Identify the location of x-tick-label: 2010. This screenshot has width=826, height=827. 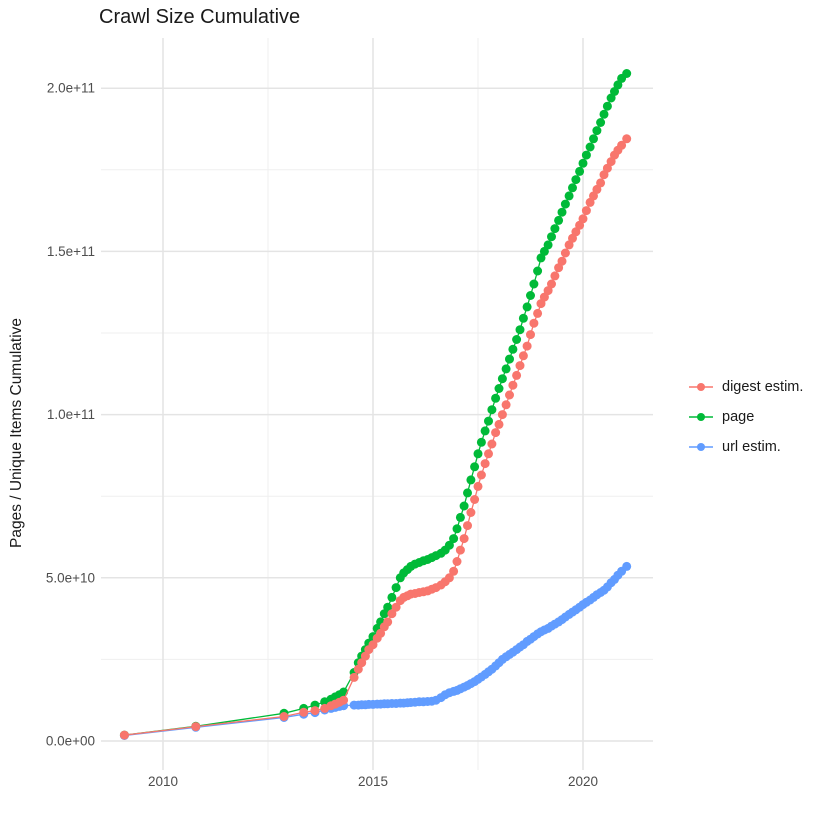
(163, 781).